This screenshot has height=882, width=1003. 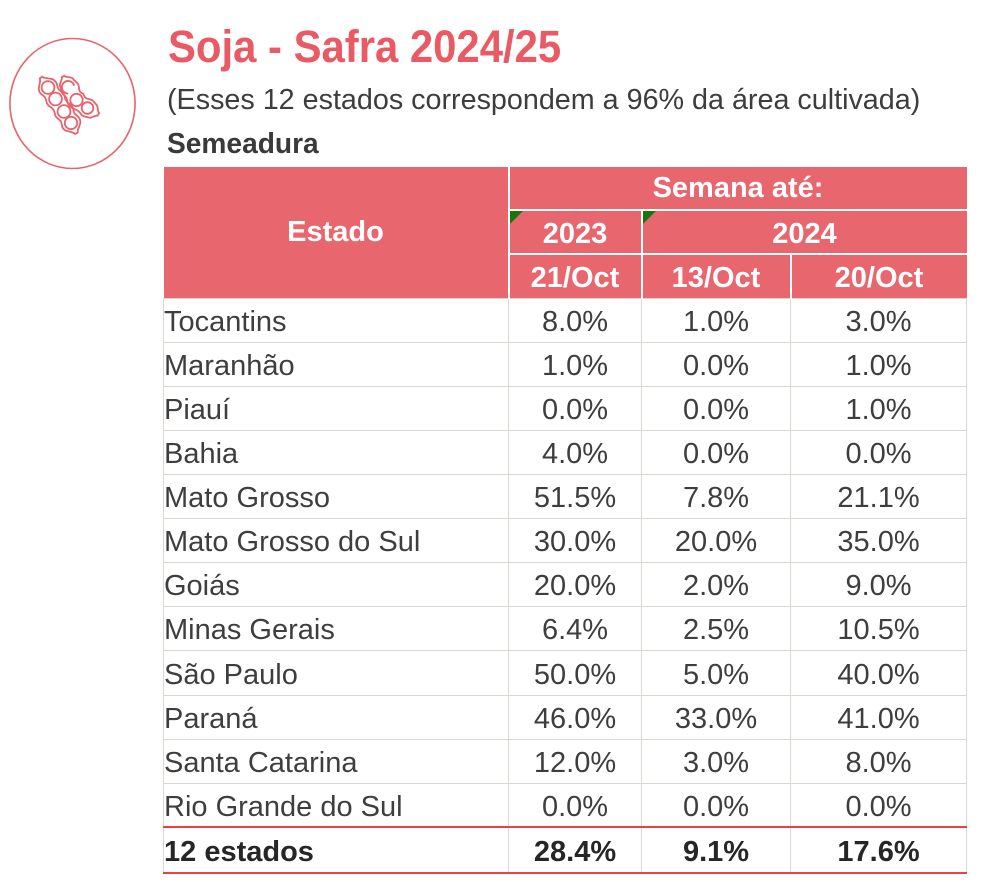 I want to click on value-cell: 51.5%, so click(x=575, y=496).